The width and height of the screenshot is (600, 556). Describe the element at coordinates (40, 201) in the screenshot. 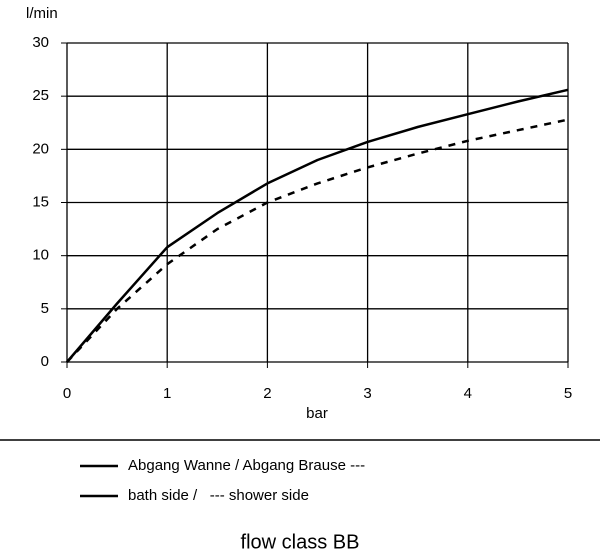

I see `y-tick-label: 15` at that location.